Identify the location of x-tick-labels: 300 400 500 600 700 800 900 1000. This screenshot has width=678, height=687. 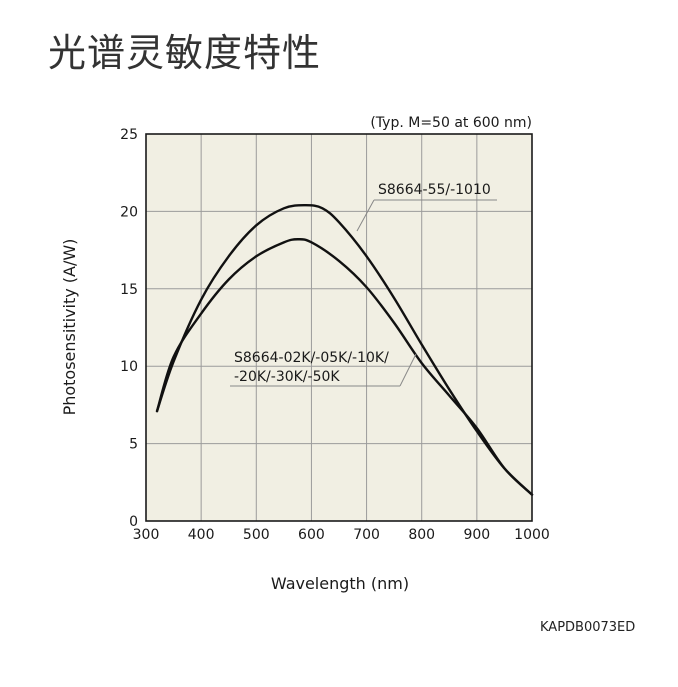
(341, 535).